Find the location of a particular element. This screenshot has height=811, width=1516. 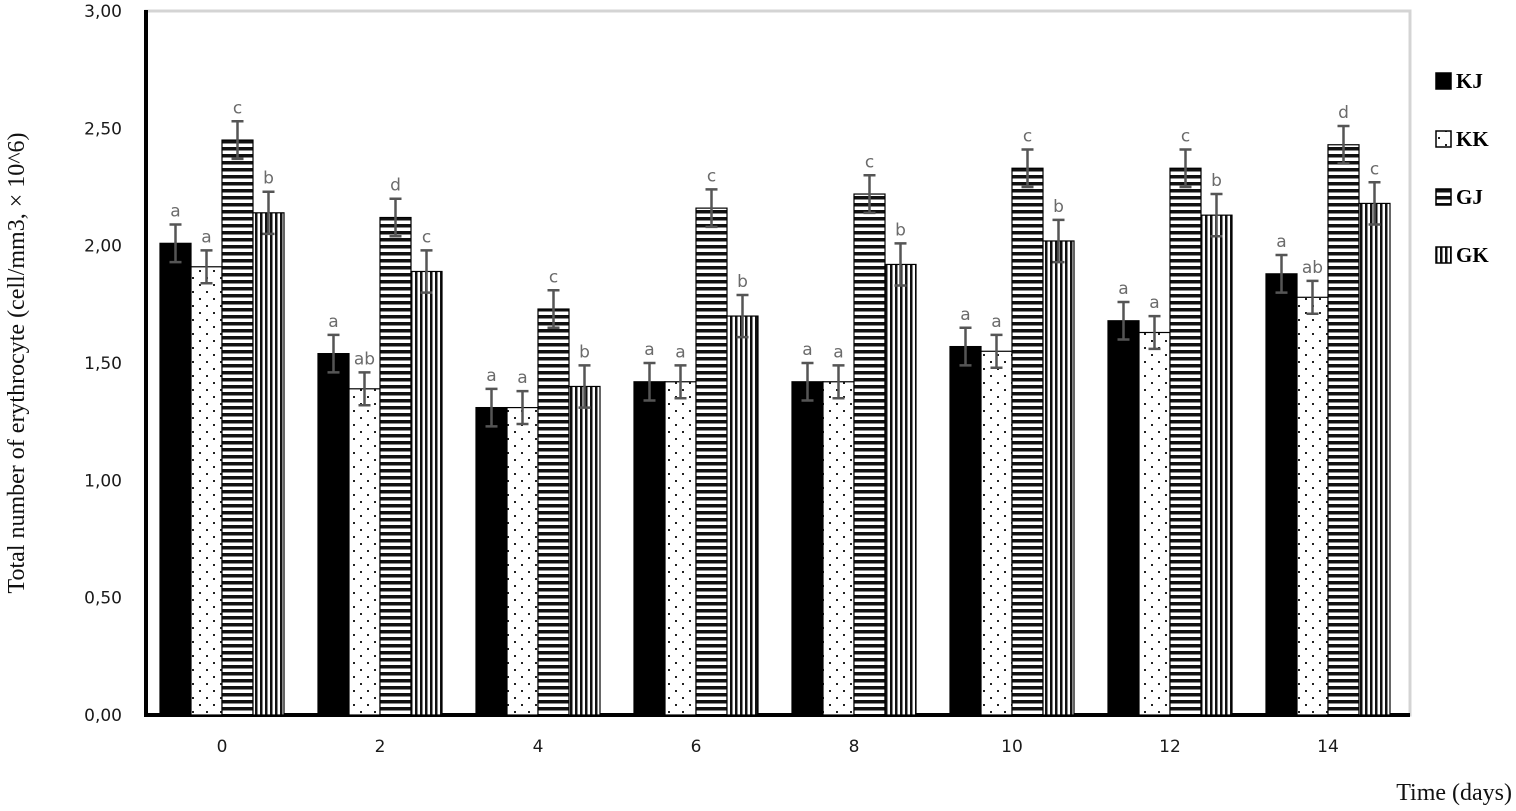

legend-swatch-kk is located at coordinates (1443, 139).